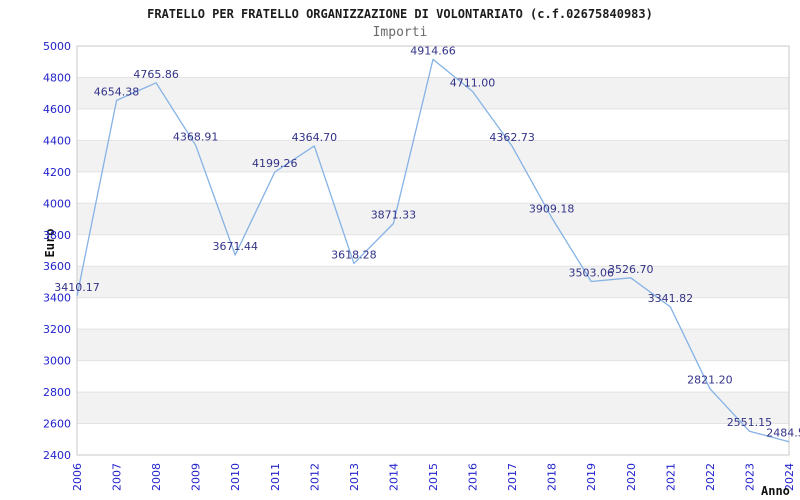  Describe the element at coordinates (789, 477) in the screenshot. I see `x-tick-label: 2024` at that location.